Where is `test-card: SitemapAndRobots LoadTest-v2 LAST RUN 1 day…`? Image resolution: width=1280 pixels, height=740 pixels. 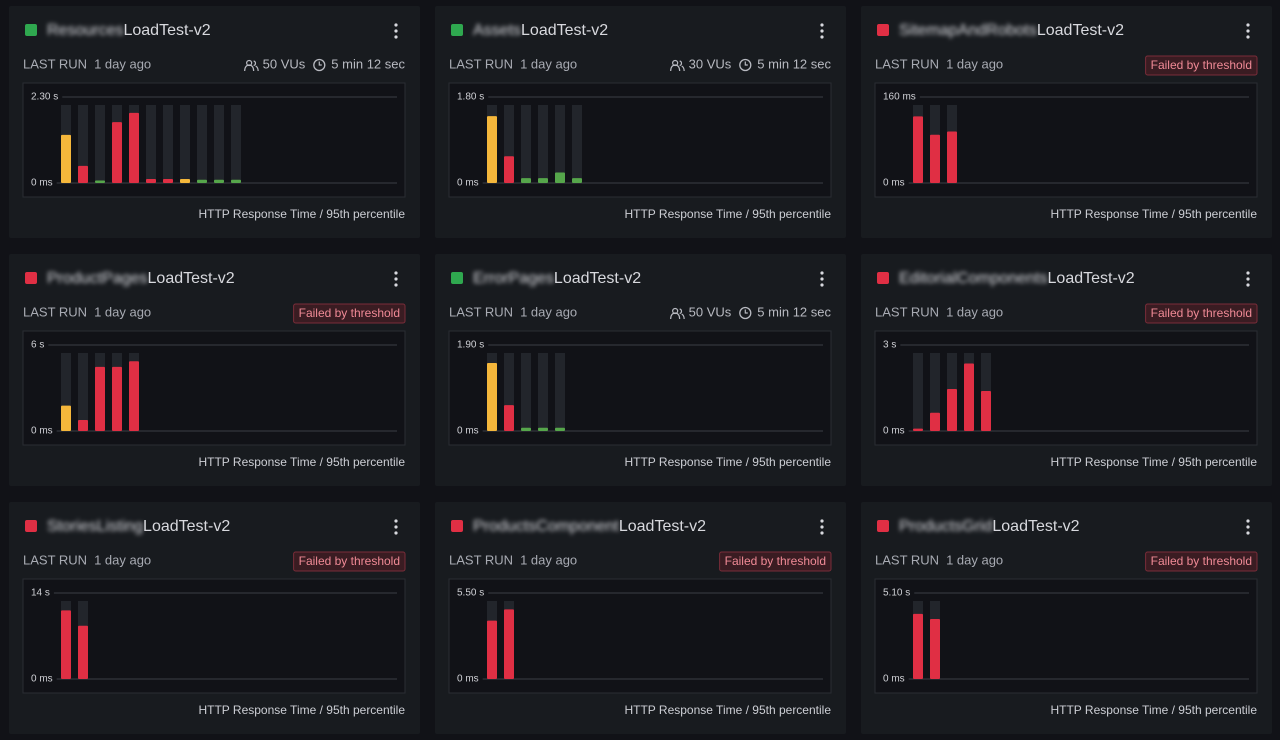 test-card: SitemapAndRobots LoadTest-v2 LAST RUN 1 day… is located at coordinates (1066, 122).